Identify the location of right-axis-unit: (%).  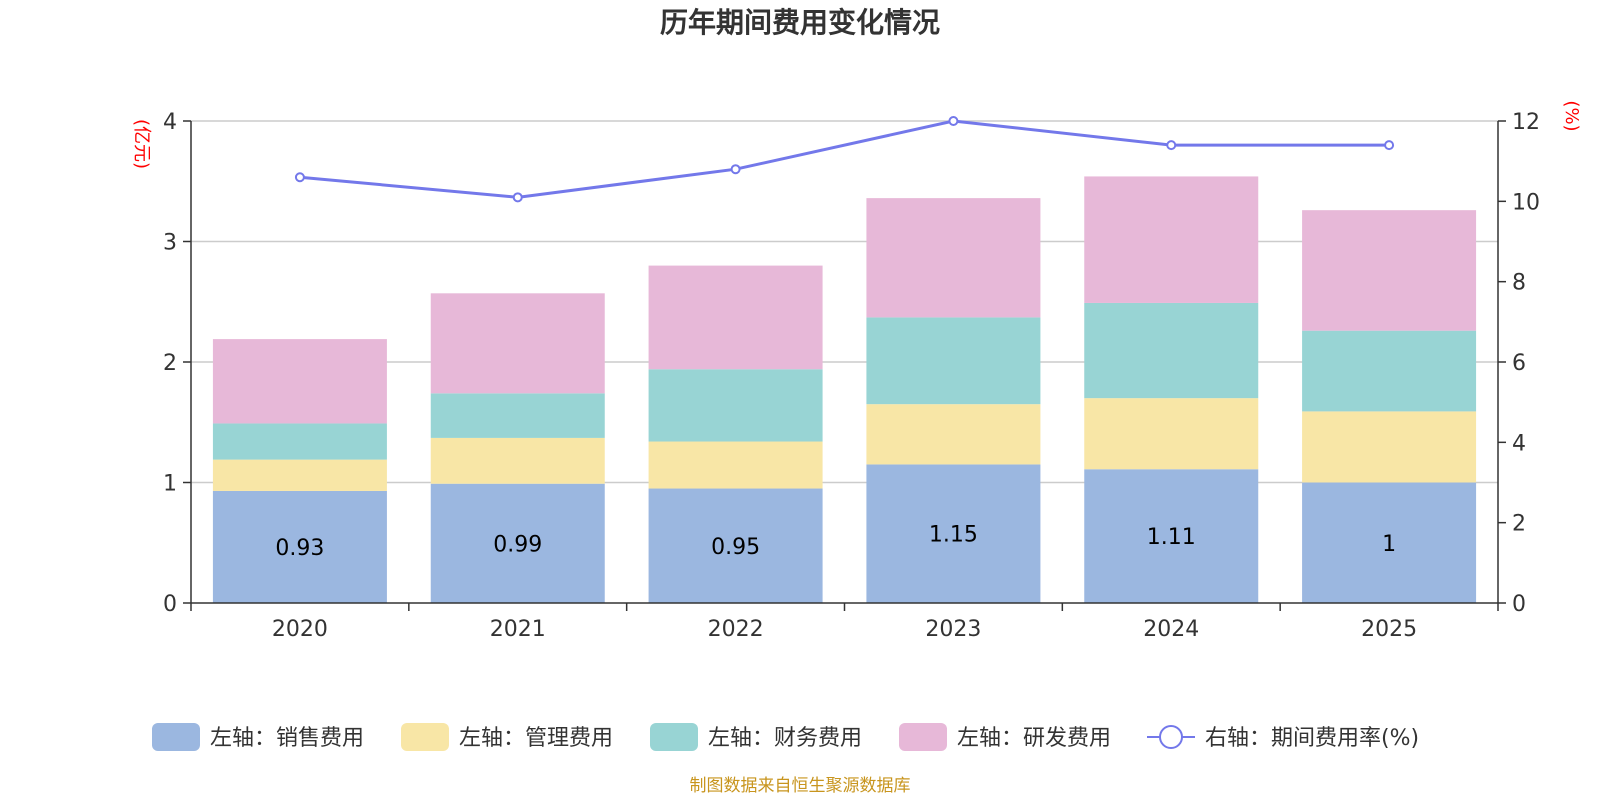
(1571, 115).